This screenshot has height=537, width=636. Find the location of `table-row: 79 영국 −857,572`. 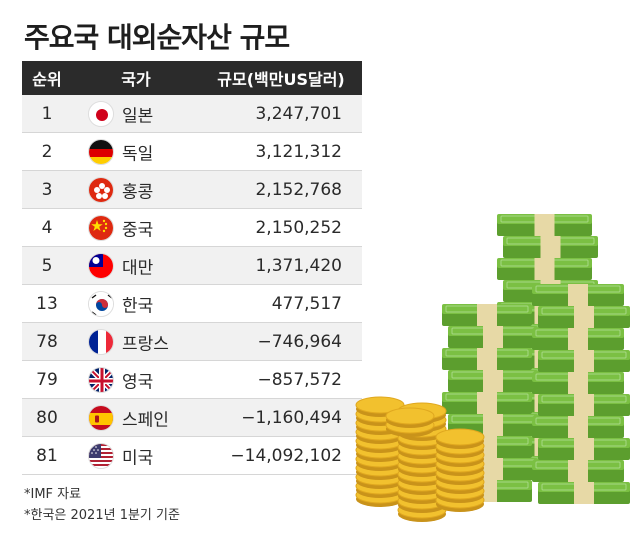

table-row: 79 영국 −857,572 is located at coordinates (192, 379).